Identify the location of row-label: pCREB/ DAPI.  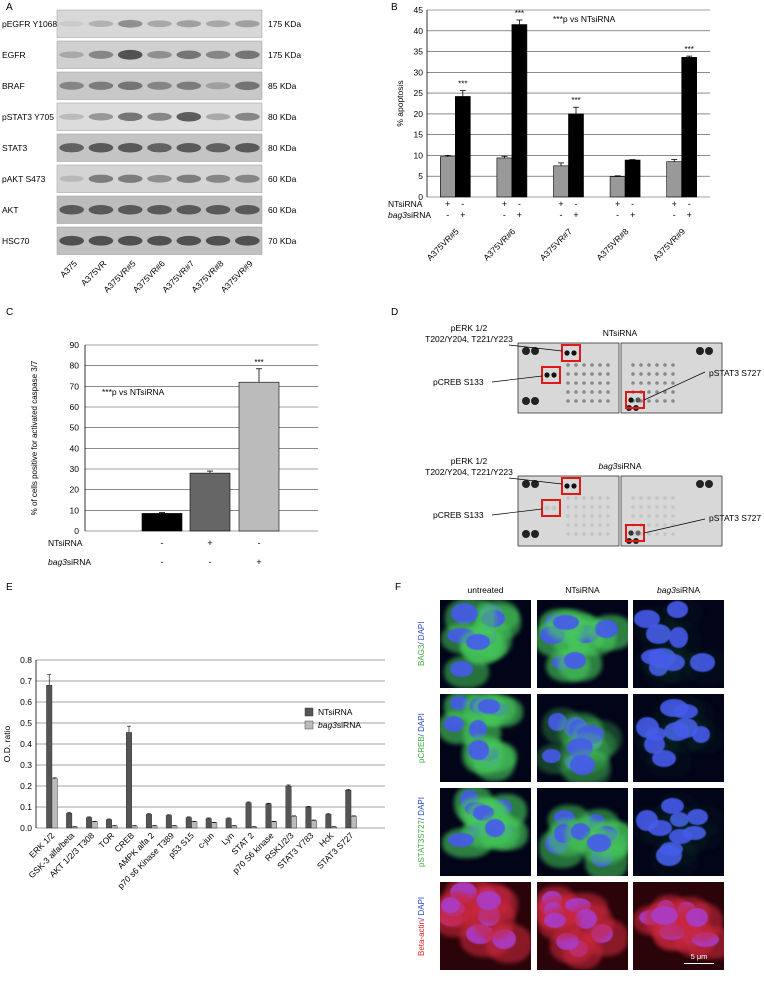
(424, 738).